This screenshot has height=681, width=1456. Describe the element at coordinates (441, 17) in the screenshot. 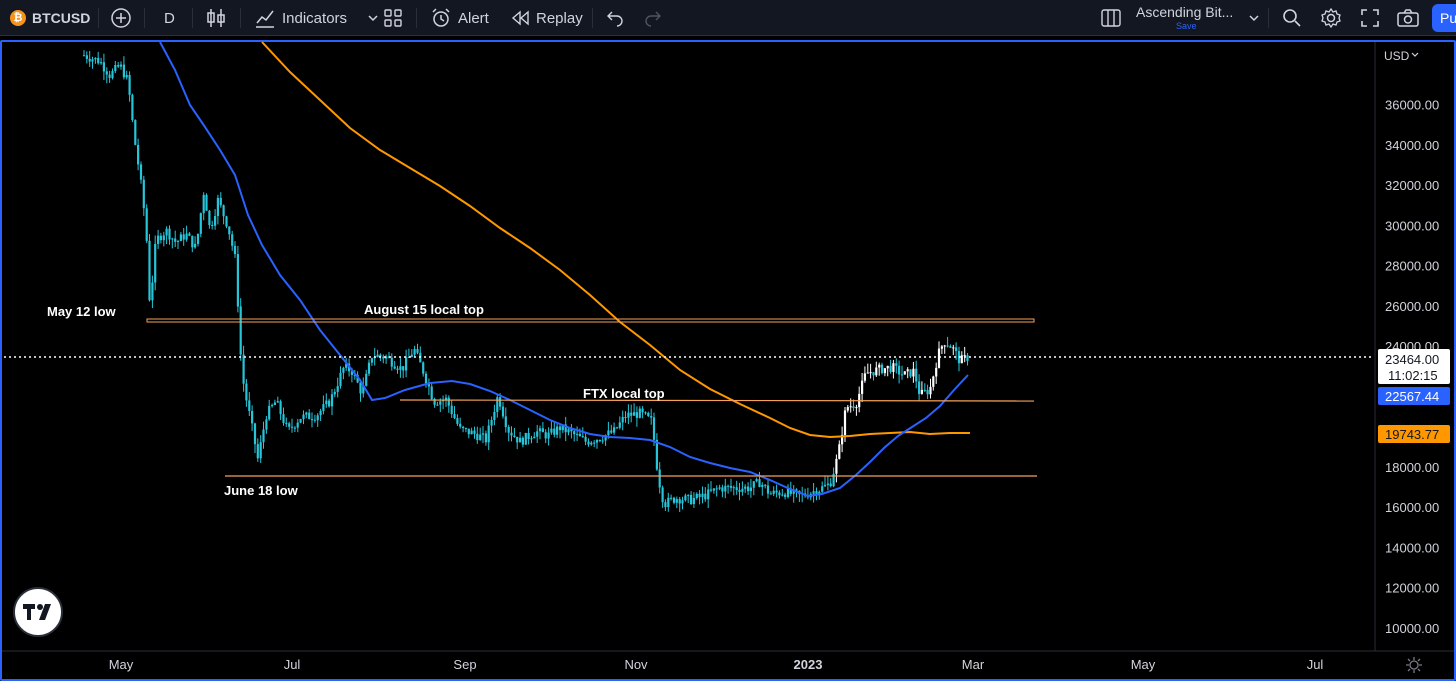

I see `alarm-icon` at that location.